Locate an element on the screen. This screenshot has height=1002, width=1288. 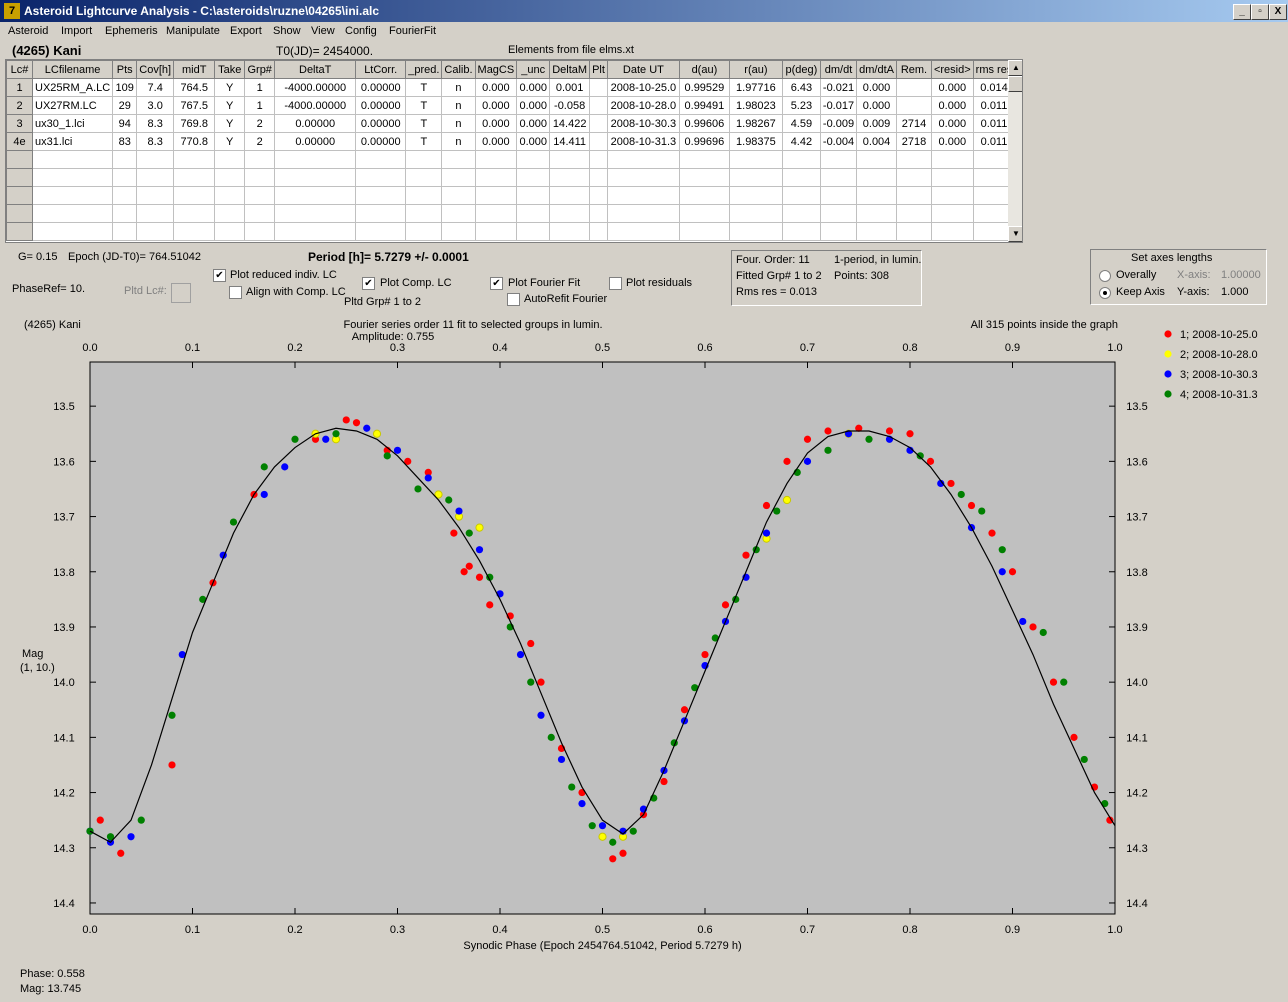
table-cell: UX25RM_A.LC is located at coordinates (72, 87).